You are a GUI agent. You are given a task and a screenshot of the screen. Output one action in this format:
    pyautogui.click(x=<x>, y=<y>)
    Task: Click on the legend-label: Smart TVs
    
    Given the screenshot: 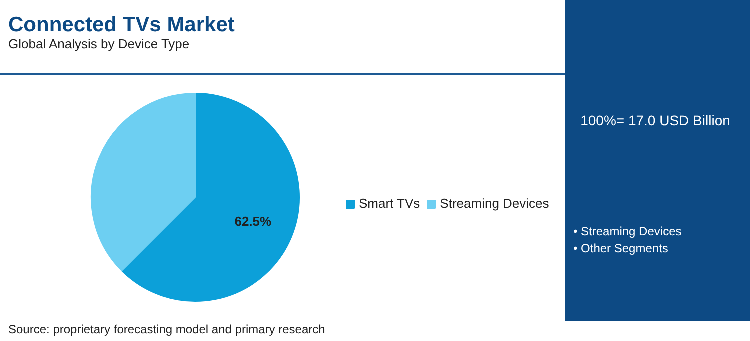 What is the action you would take?
    pyautogui.click(x=389, y=203)
    